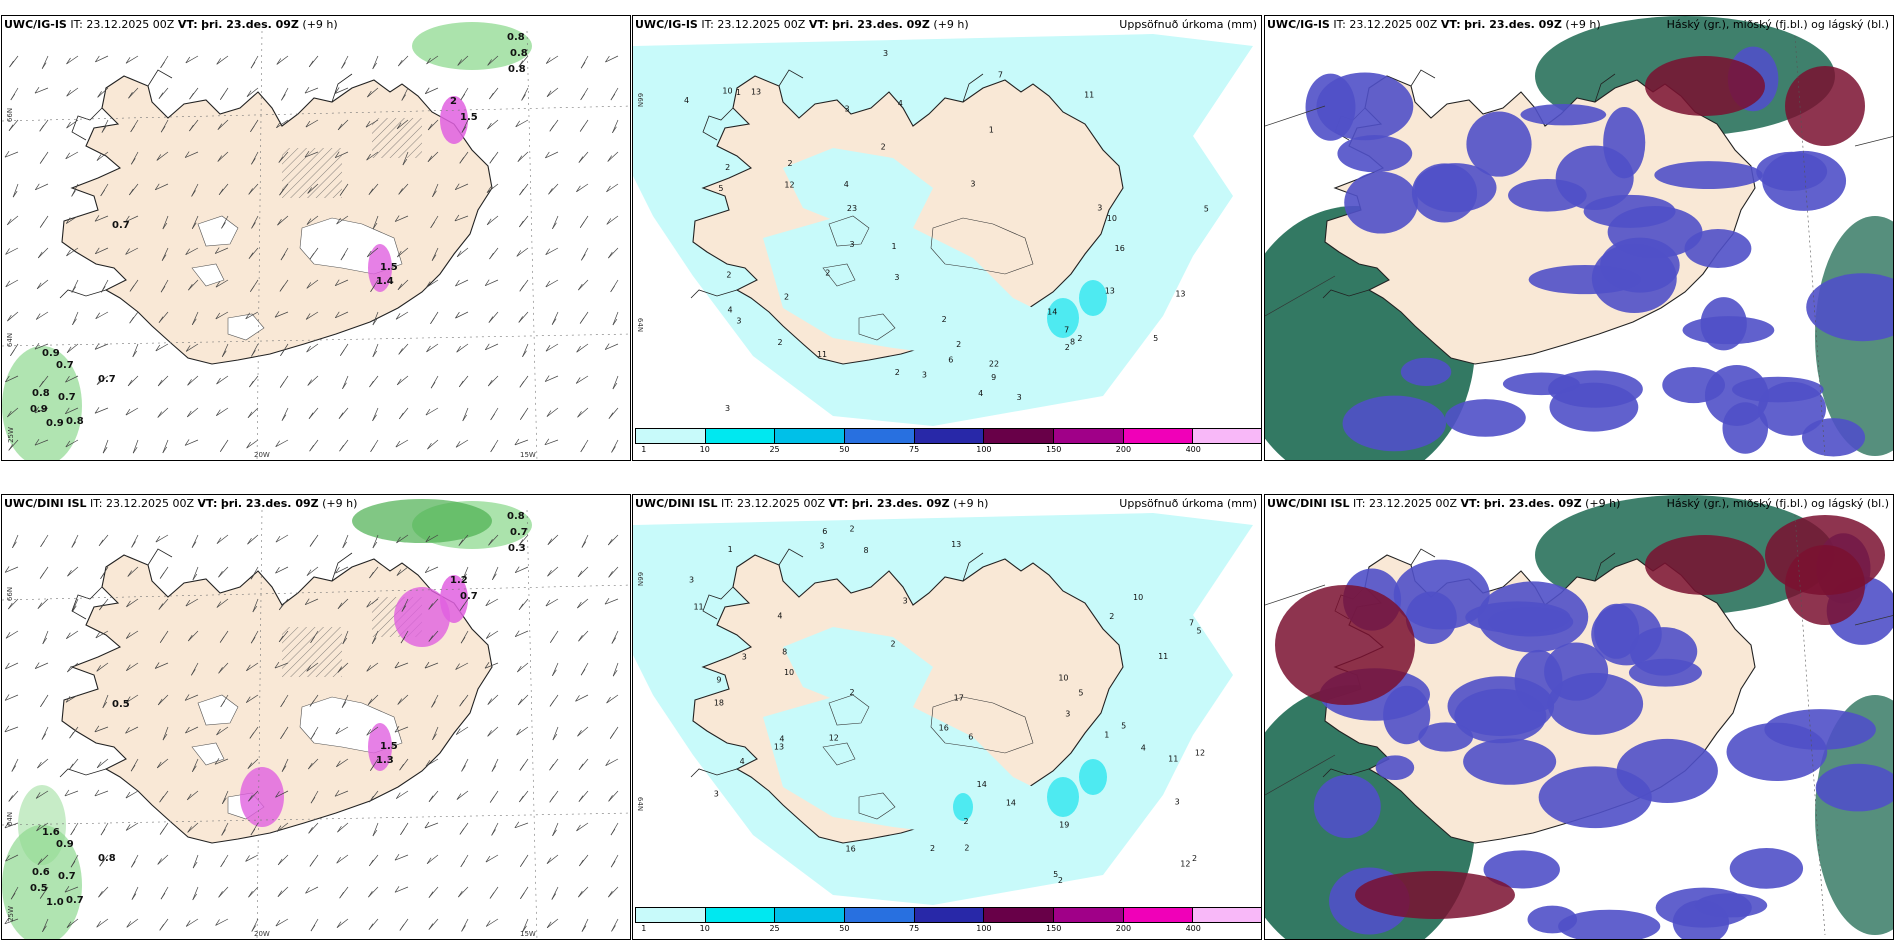 The height and width of the screenshot is (950, 1900). I want to click on precip-value: 3, so click(1067, 713).